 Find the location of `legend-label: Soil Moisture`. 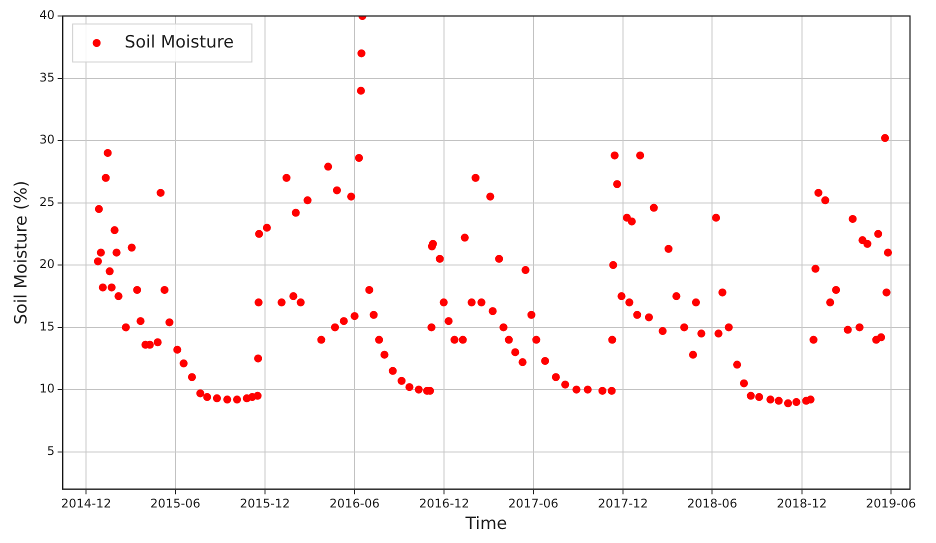

legend-label: Soil Moisture is located at coordinates (179, 42).